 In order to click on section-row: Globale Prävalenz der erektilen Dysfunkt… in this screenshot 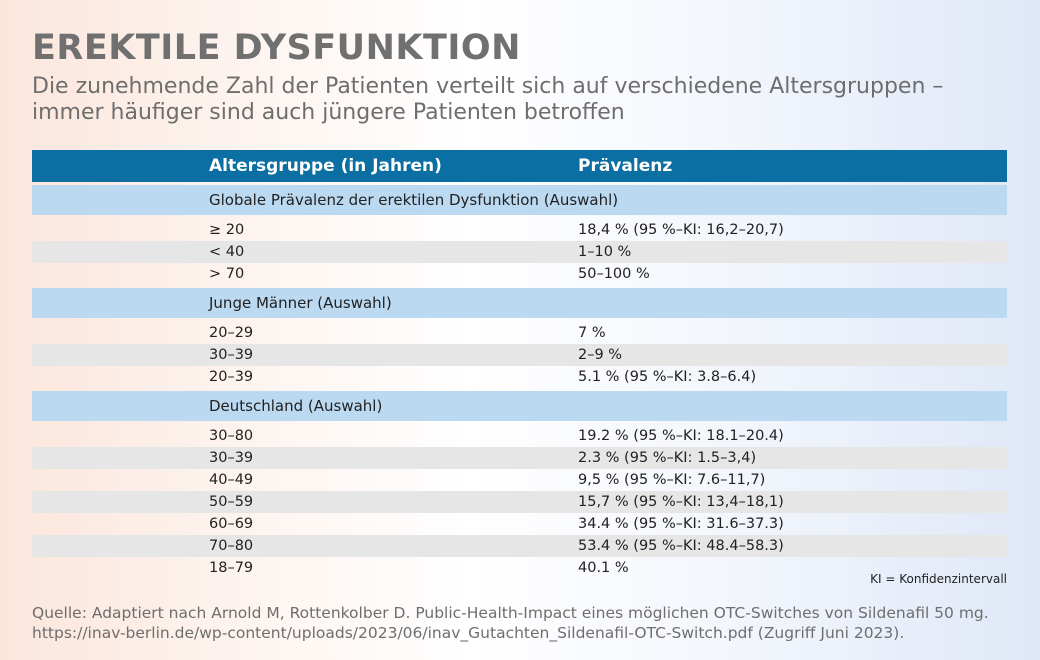, I will do `click(519, 200)`.